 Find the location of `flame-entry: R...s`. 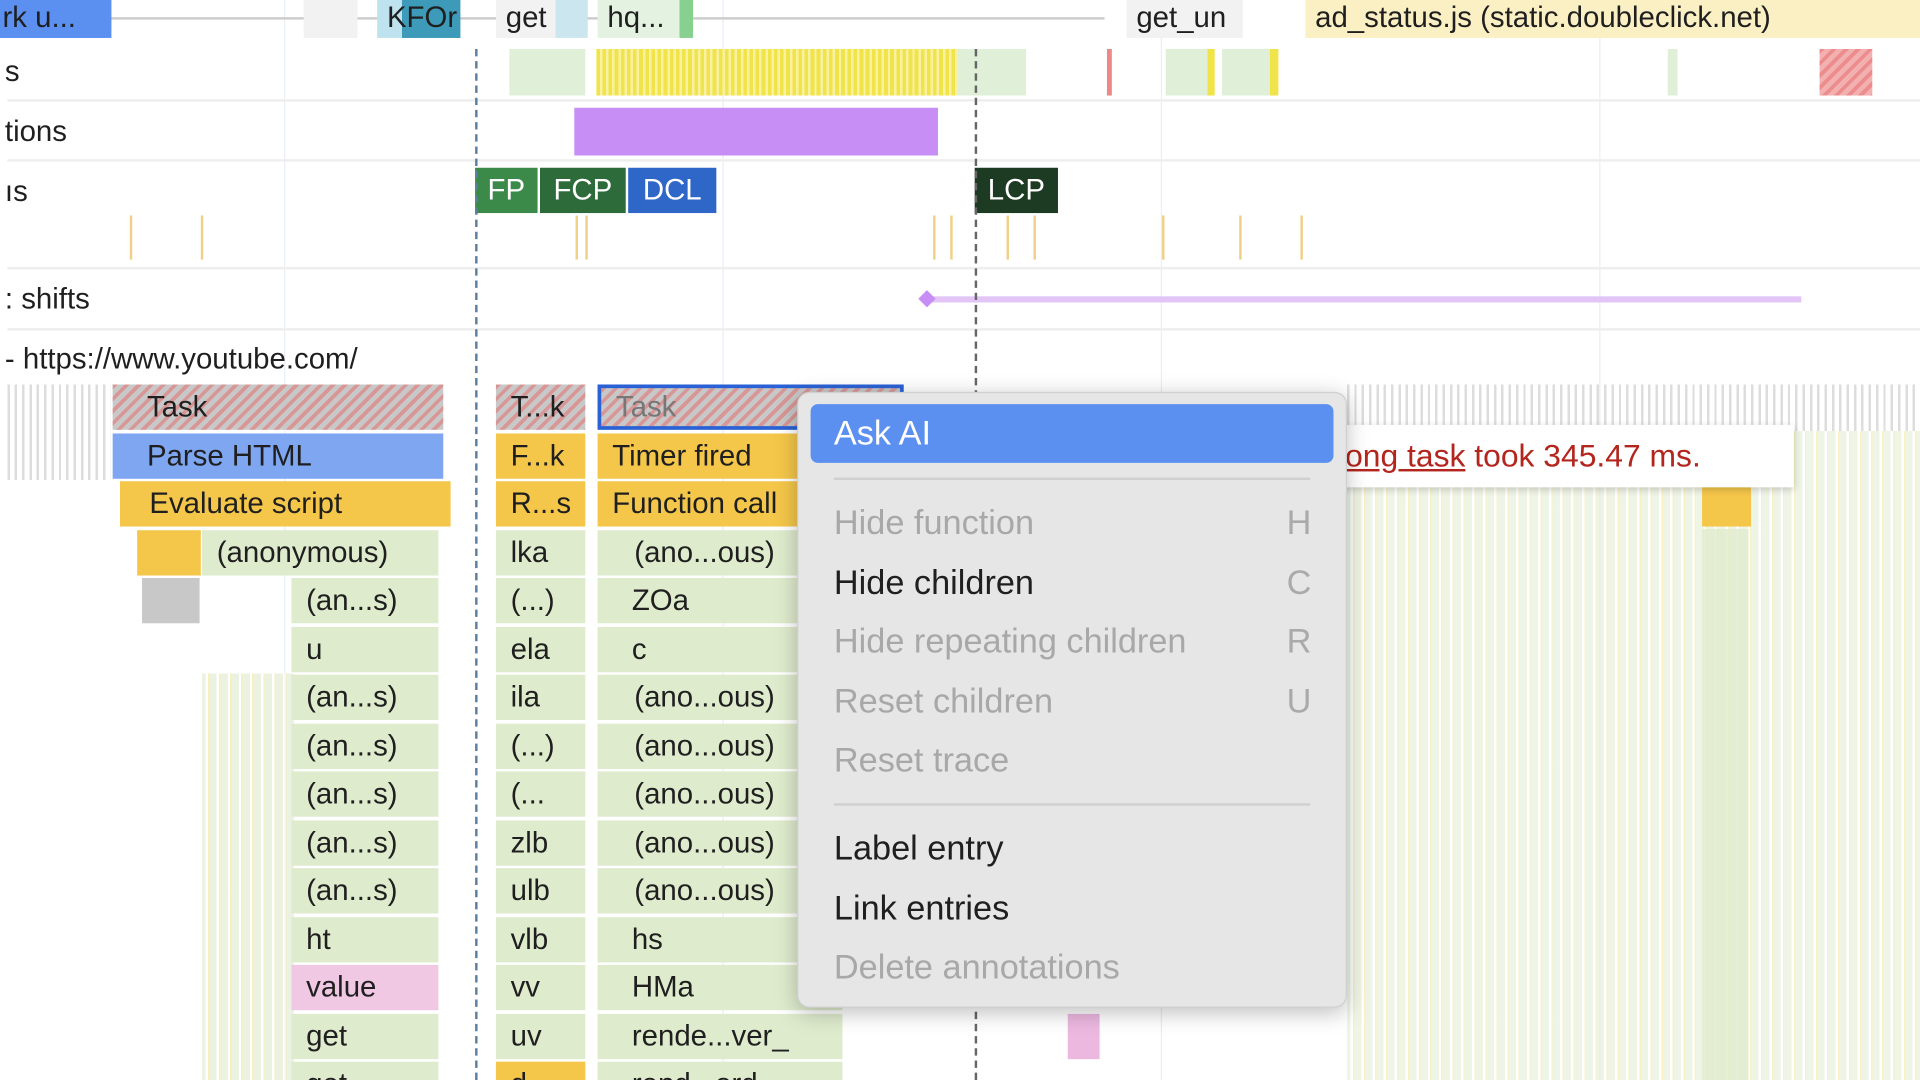

flame-entry: R...s is located at coordinates (540, 504).